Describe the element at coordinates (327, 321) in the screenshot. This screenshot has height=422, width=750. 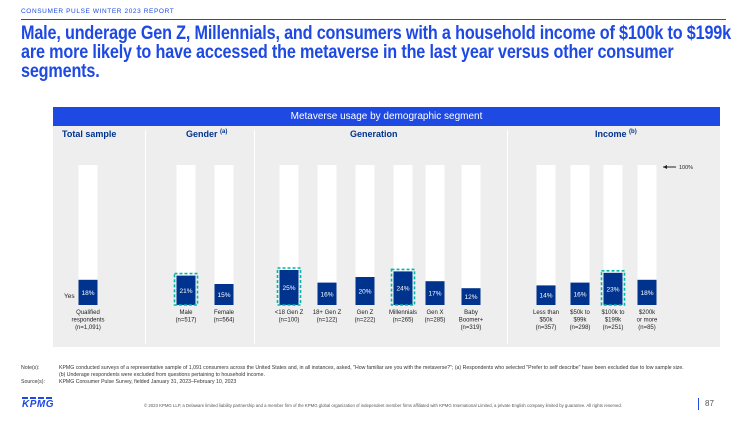
I see `category-label: (n=122)` at that location.